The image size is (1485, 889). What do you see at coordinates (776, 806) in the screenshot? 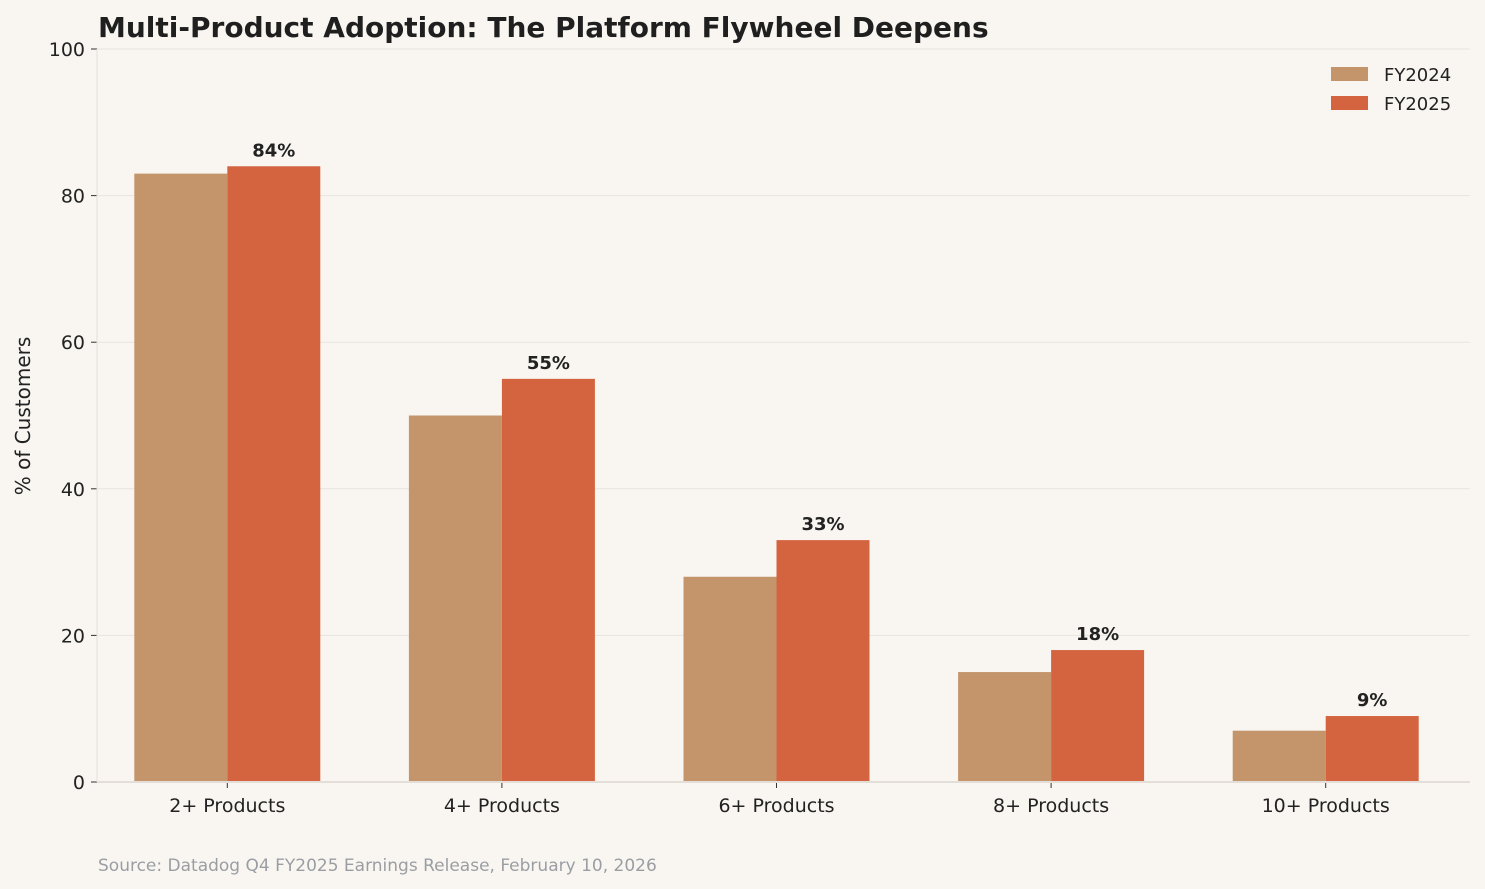
I see `x-tick-label: 6+ Products` at bounding box center [776, 806].